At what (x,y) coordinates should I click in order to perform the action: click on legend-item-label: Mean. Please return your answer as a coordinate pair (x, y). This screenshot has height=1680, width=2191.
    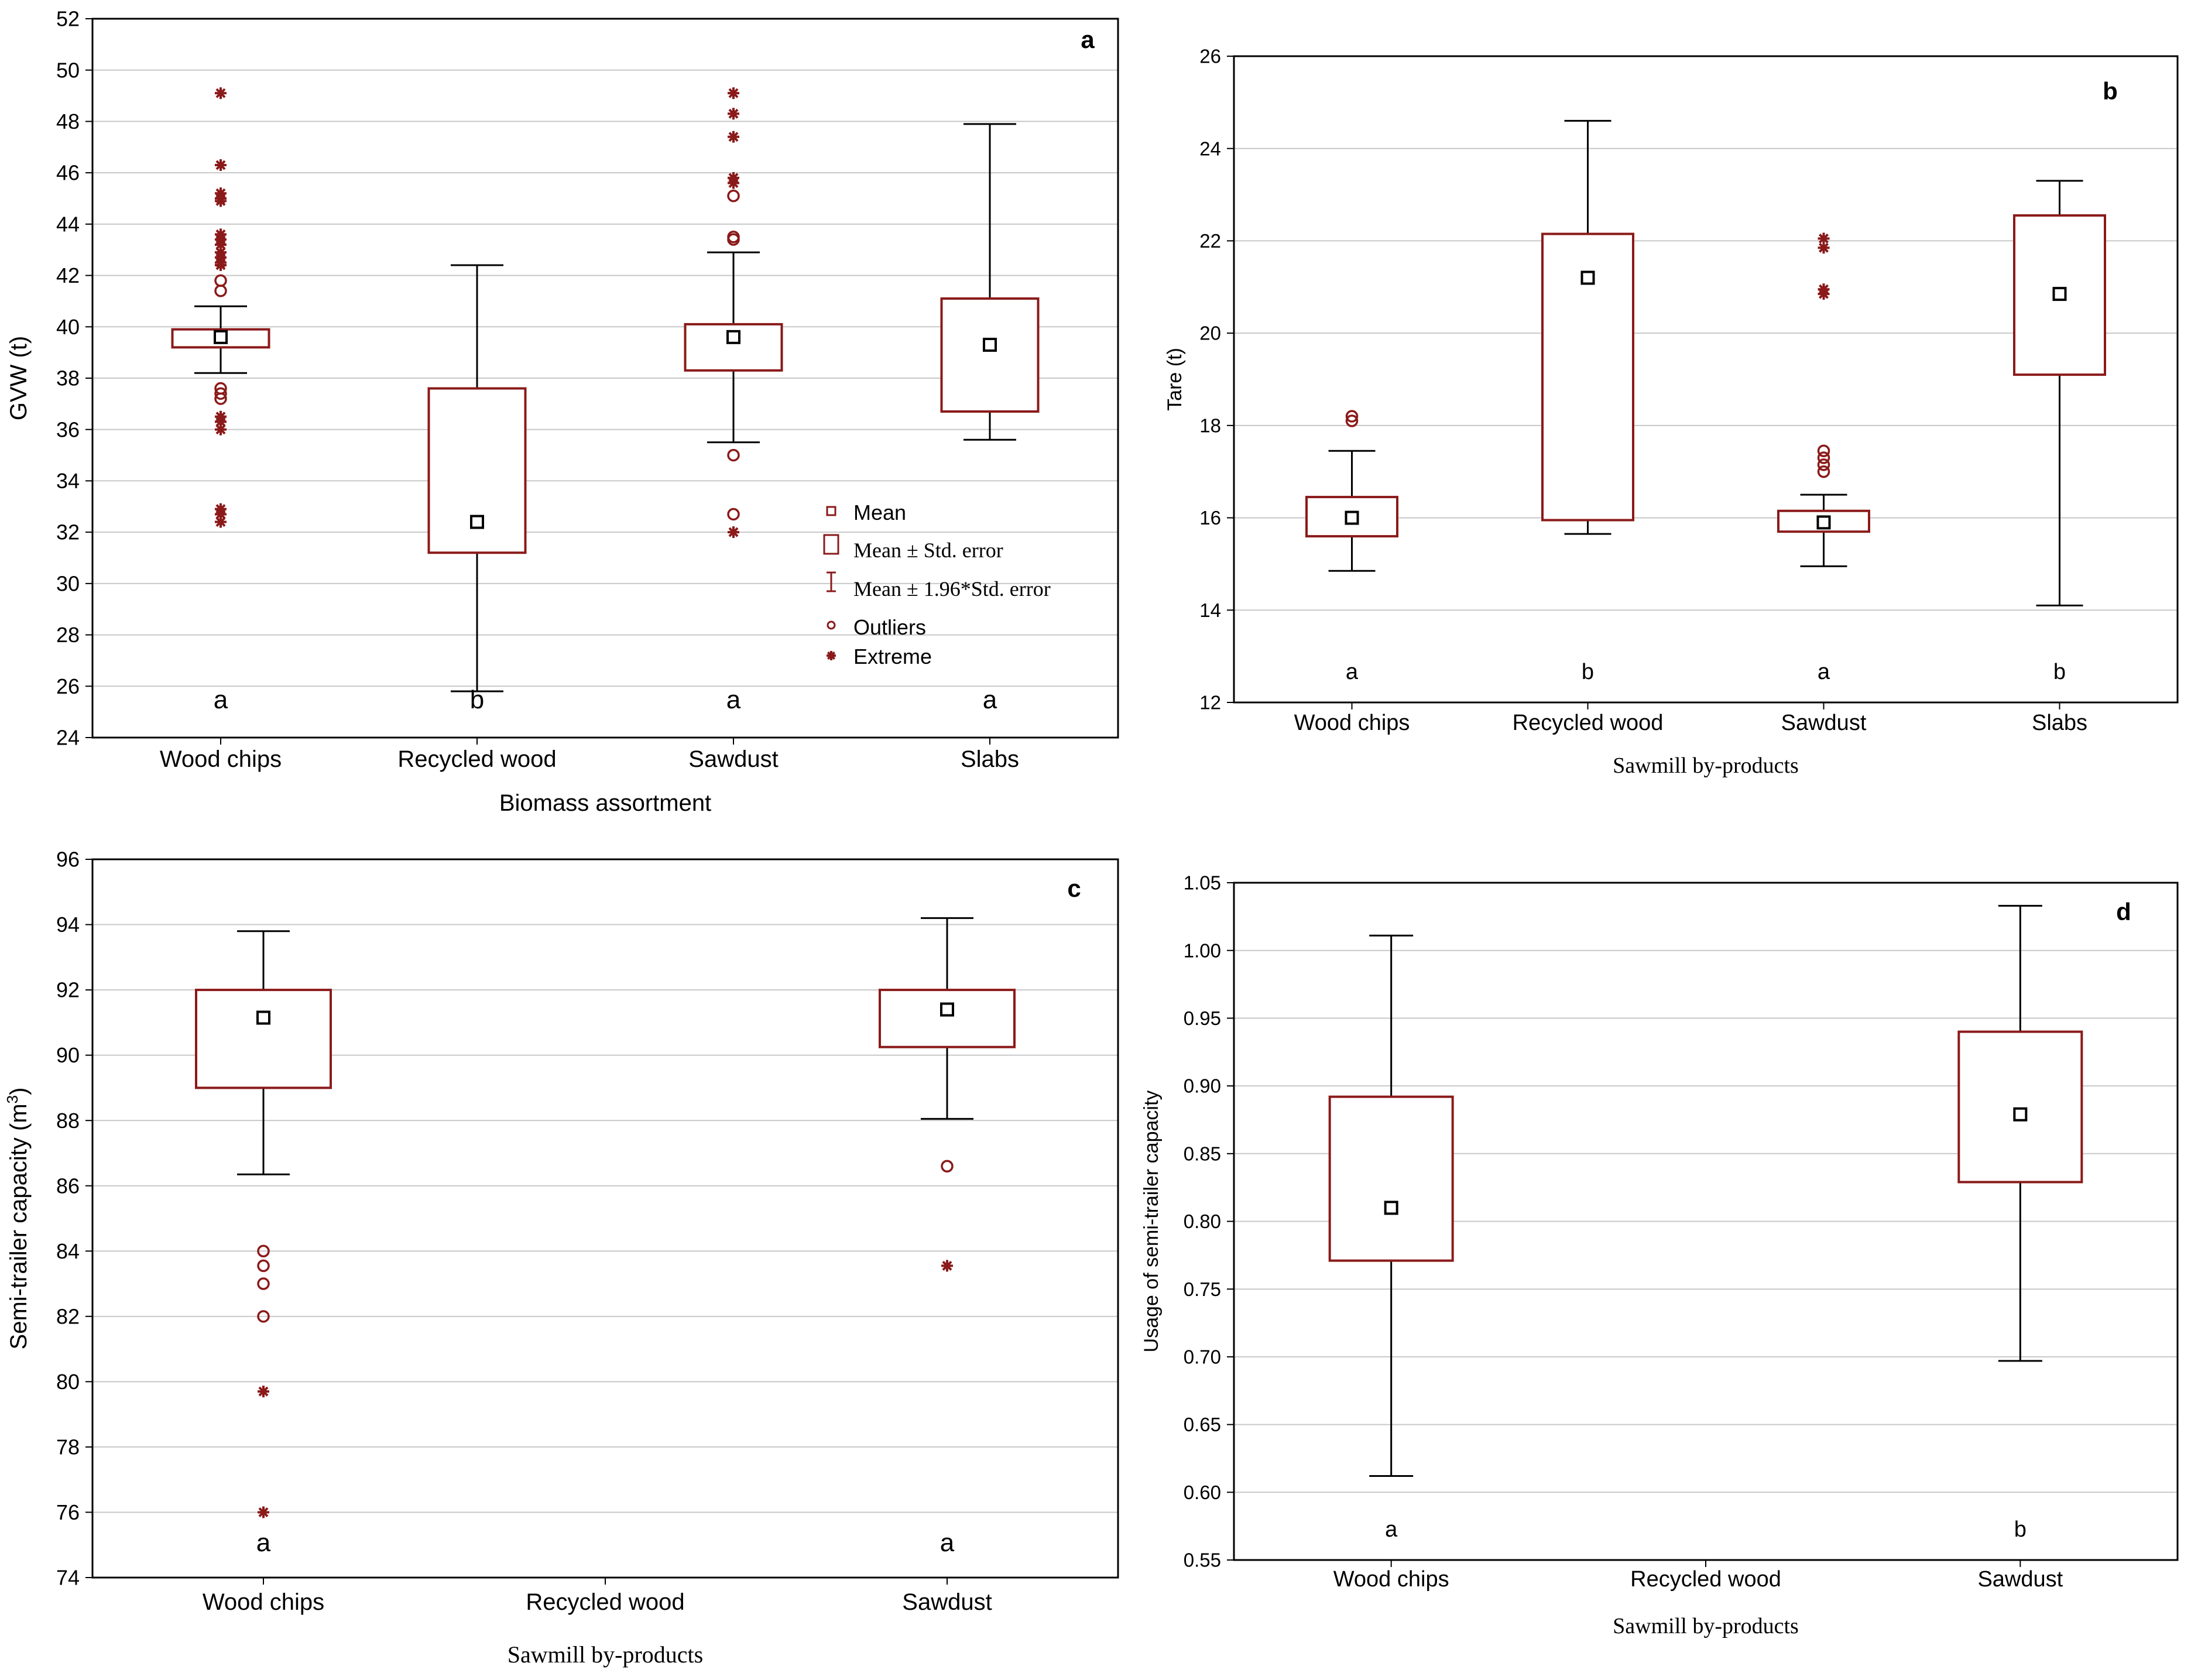
    Looking at the image, I should click on (880, 512).